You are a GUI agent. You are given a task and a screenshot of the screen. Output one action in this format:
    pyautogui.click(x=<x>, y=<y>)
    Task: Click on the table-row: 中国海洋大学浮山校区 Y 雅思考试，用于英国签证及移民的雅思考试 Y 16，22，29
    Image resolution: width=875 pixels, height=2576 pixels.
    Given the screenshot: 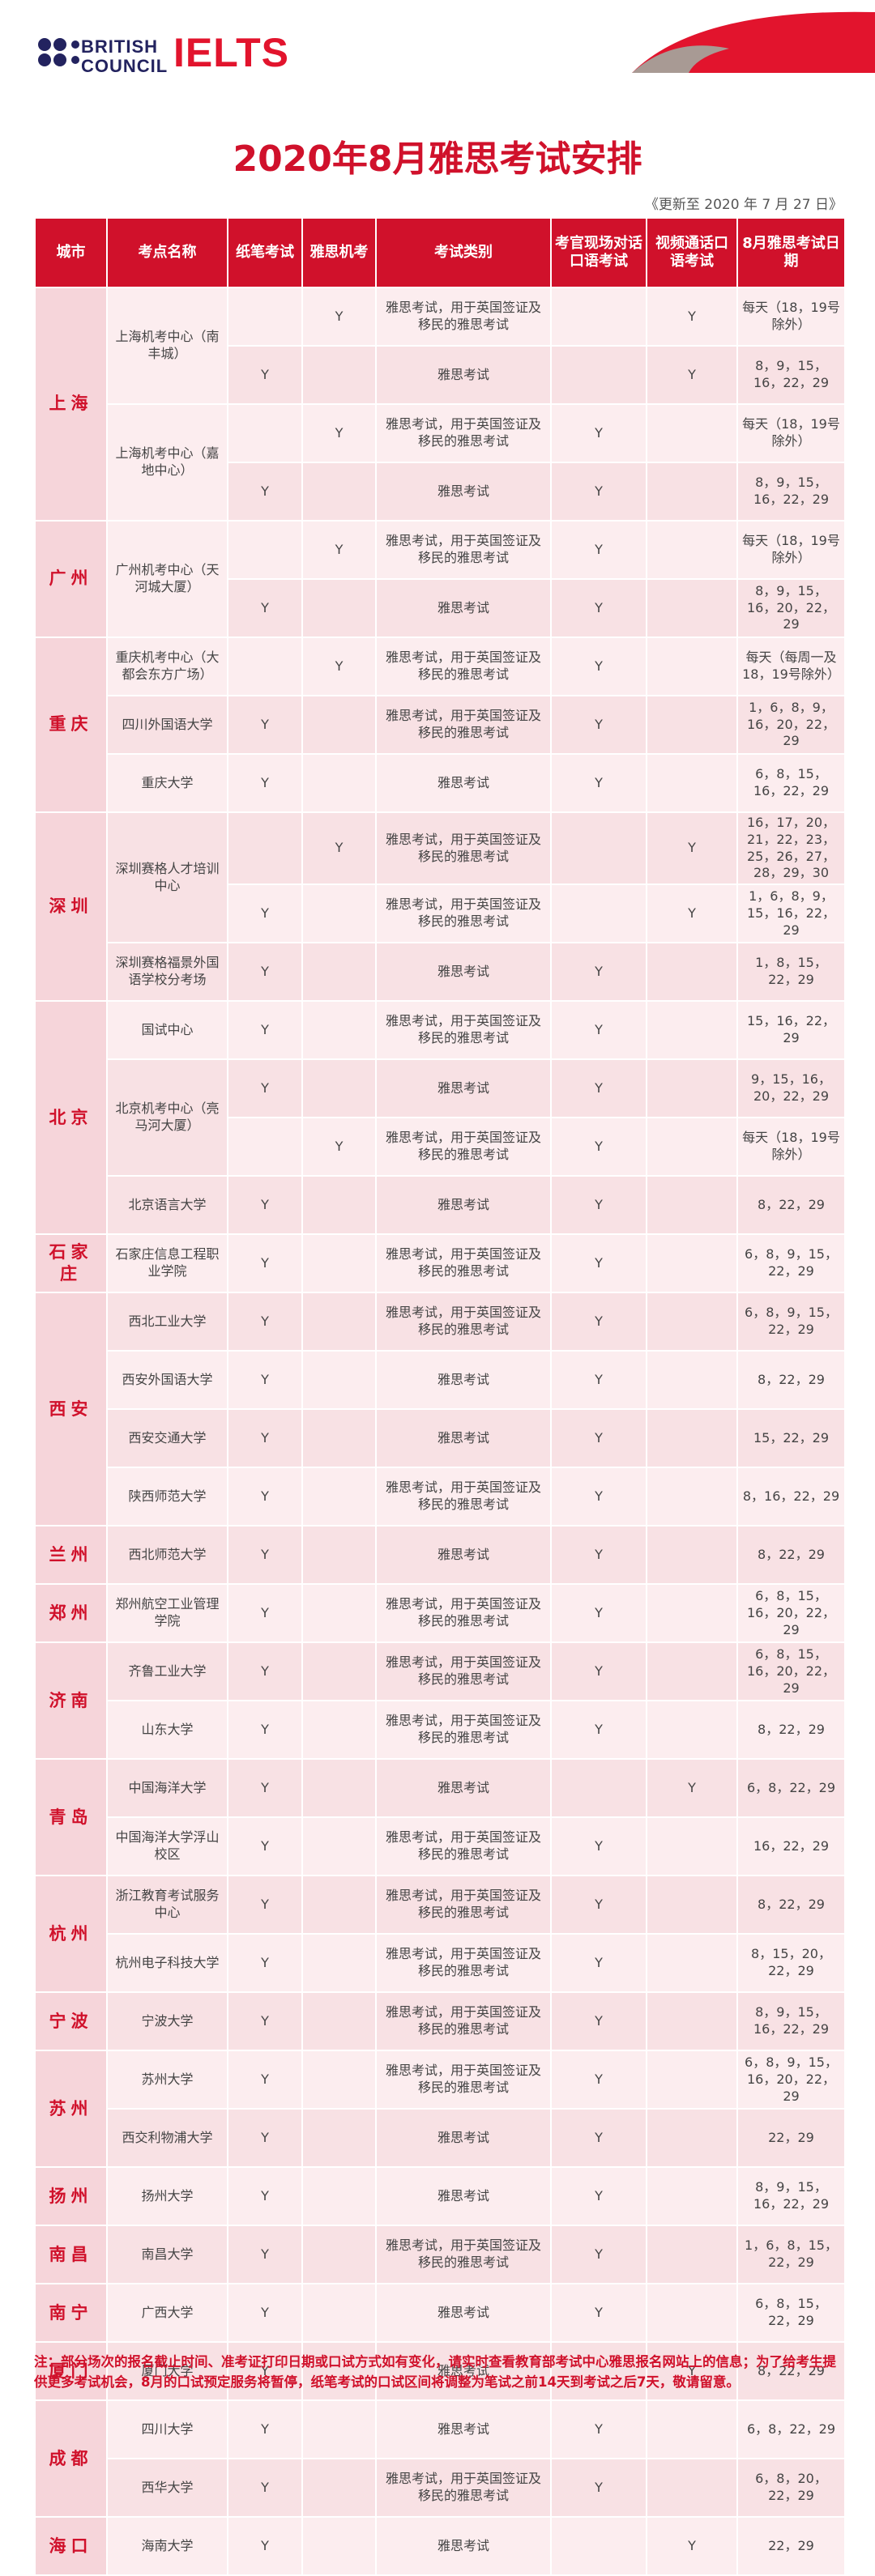 What is the action you would take?
    pyautogui.click(x=440, y=1846)
    